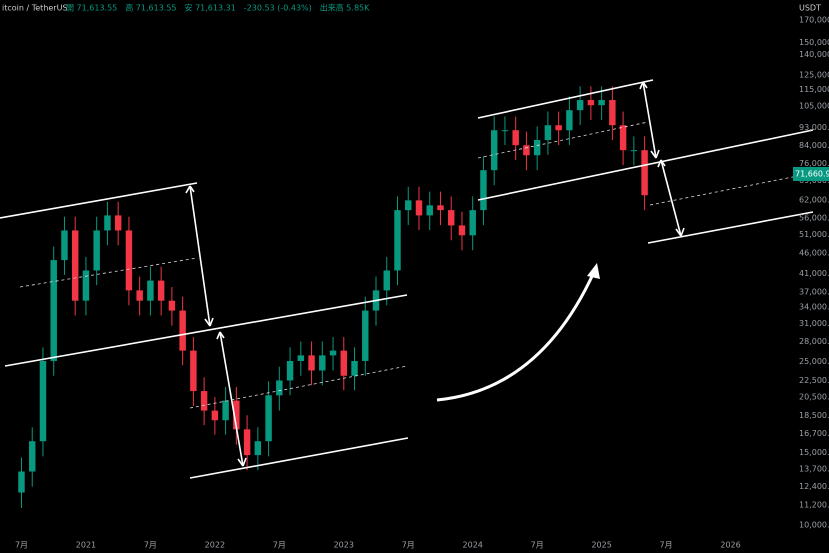 The height and width of the screenshot is (553, 829). I want to click on y-tick-label: 62,000.00, so click(814, 199).